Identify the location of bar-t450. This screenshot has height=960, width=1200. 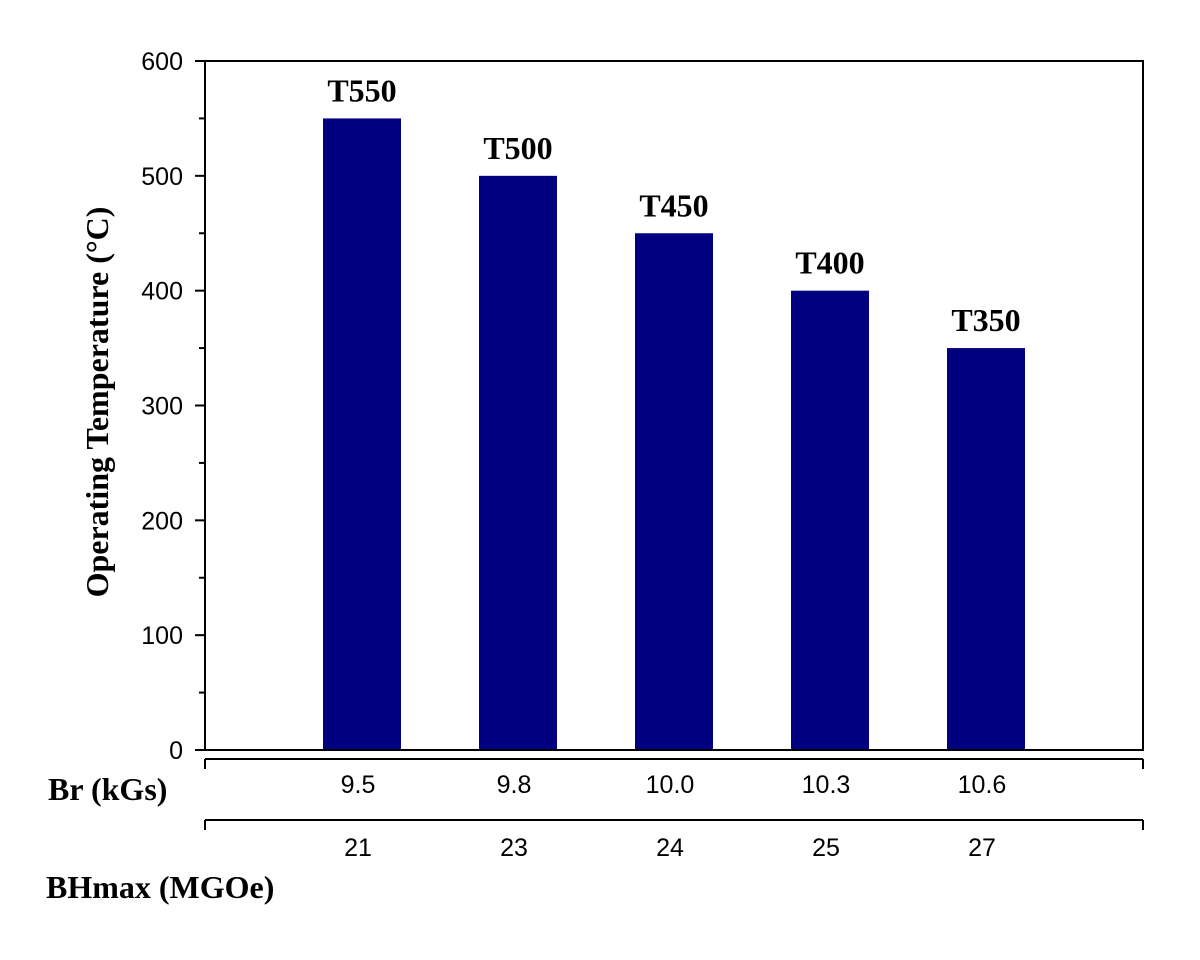
(674, 491).